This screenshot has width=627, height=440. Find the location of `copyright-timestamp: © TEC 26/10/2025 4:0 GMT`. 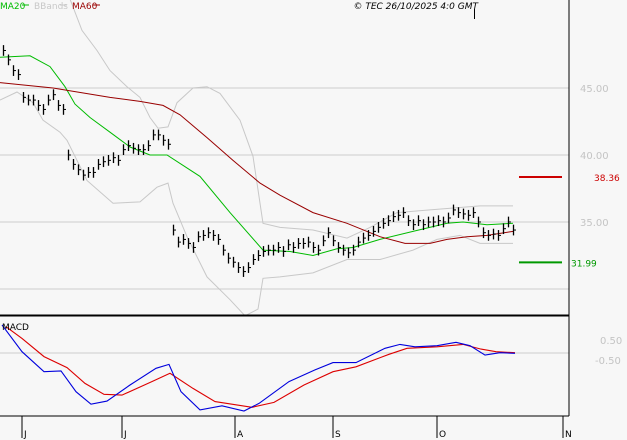

copyright-timestamp: © TEC 26/10/2025 4:0 GMT is located at coordinates (416, 7).